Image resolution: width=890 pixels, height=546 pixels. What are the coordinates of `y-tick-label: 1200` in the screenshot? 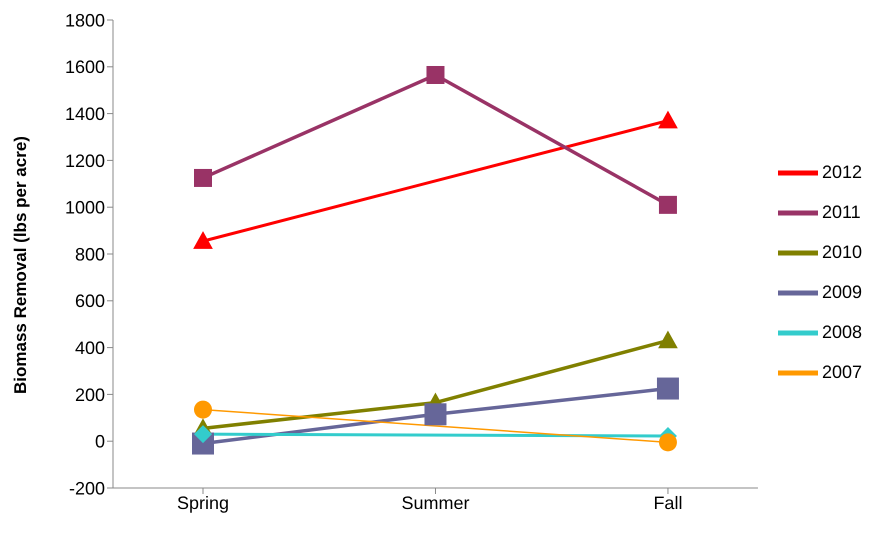 It's located at (84, 160).